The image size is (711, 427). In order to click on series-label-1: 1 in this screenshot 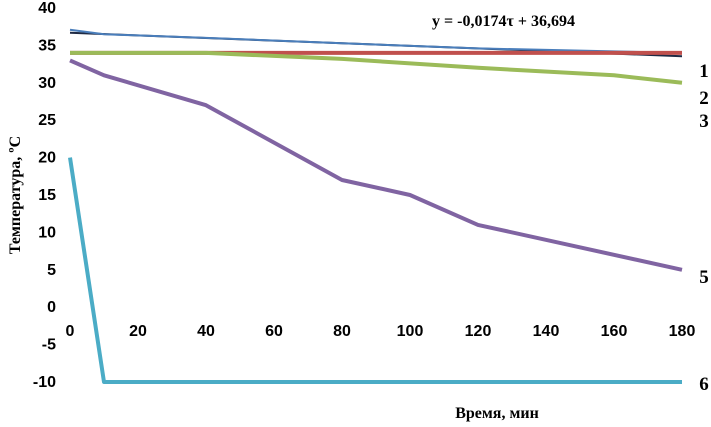, I will do `click(704, 71)`.